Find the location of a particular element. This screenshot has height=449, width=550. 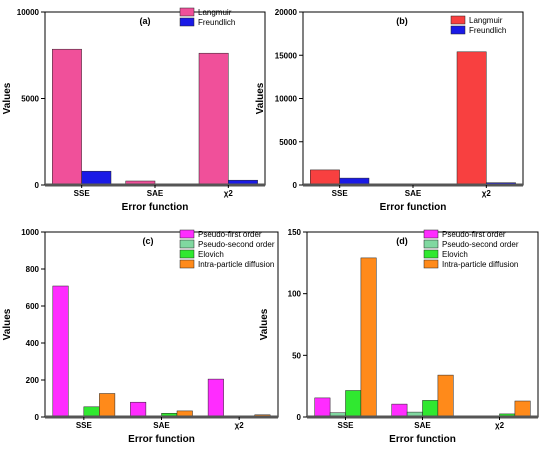

y-tick-label: 20000 is located at coordinates (286, 12).